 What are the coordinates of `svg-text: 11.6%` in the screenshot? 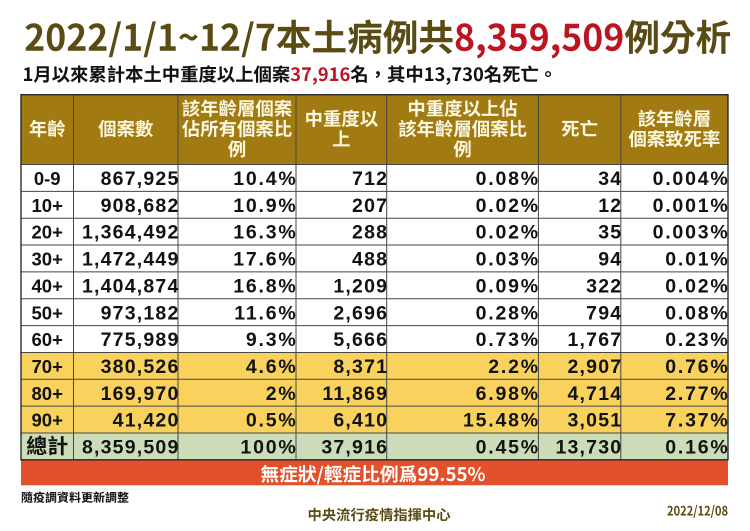 It's located at (265, 313).